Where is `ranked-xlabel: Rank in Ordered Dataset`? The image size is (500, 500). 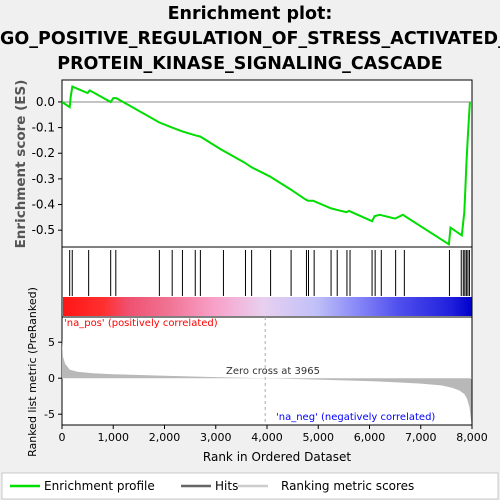
ranked-xlabel: Rank in Ordered Dataset is located at coordinates (277, 457).